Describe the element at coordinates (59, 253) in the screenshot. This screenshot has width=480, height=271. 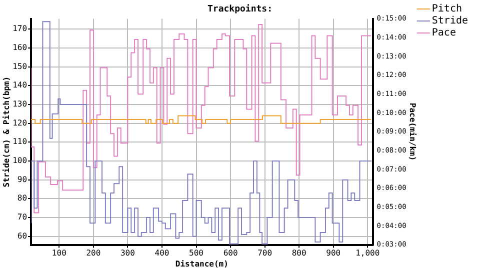
I see `x-tick-label: 100` at that location.